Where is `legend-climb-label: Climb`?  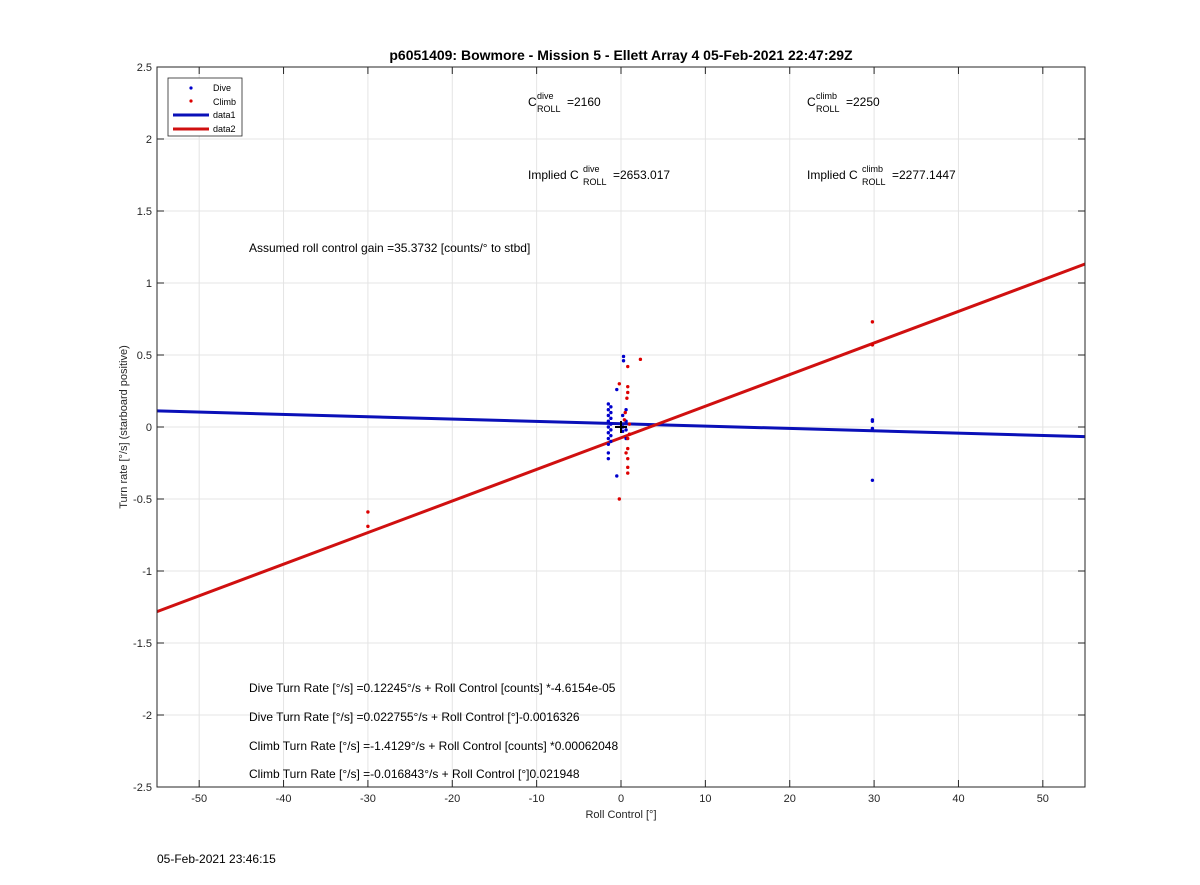
legend-climb-label: Climb is located at coordinates (224, 102).